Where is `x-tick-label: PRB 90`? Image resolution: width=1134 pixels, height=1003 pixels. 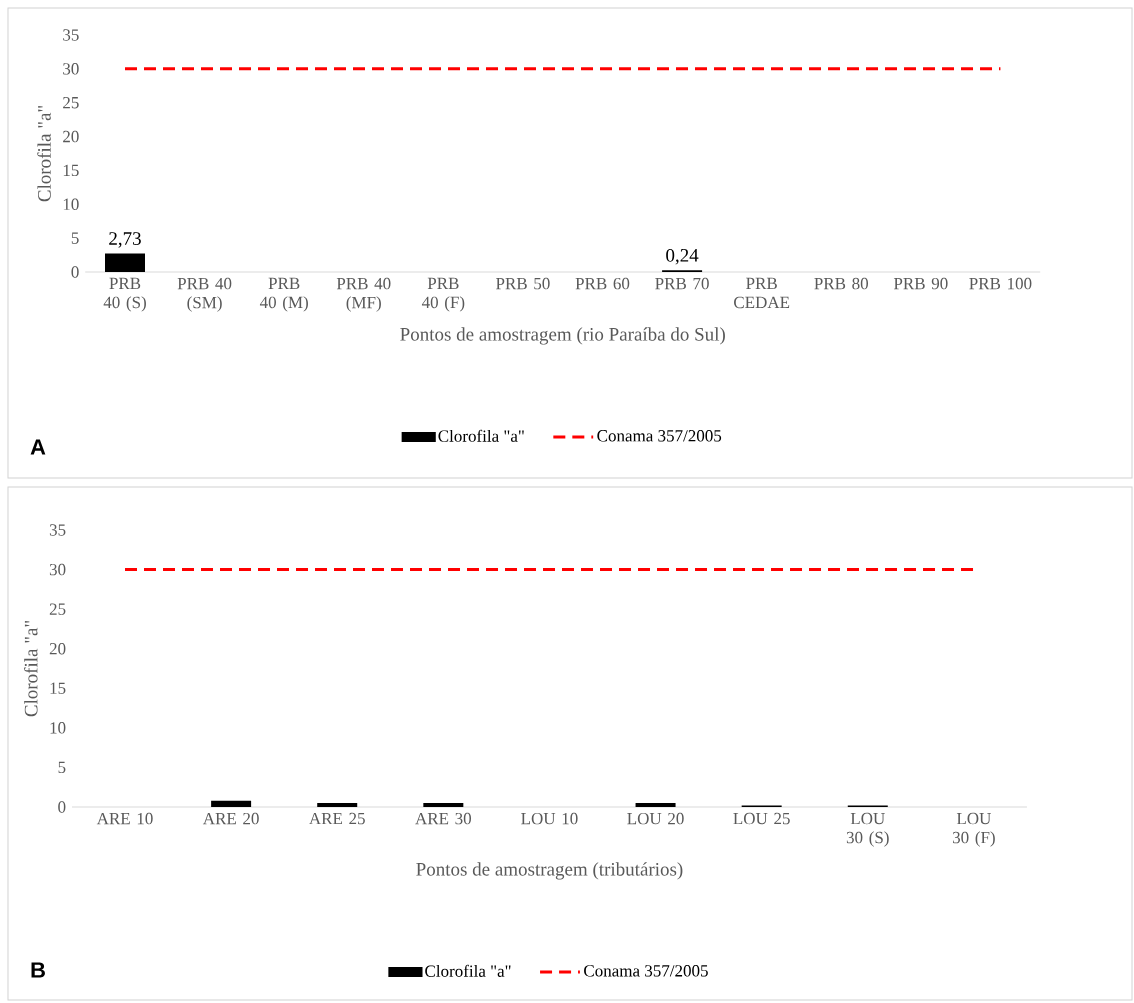
x-tick-label: PRB 90 is located at coordinates (920, 283).